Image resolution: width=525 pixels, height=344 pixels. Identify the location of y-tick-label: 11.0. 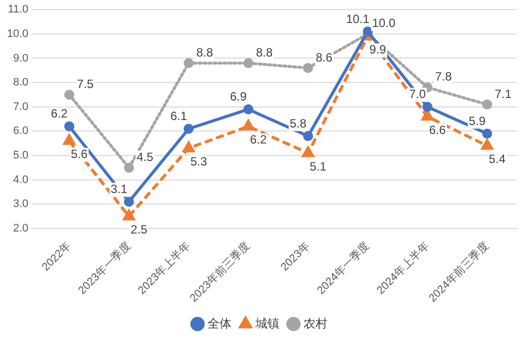
(18, 10).